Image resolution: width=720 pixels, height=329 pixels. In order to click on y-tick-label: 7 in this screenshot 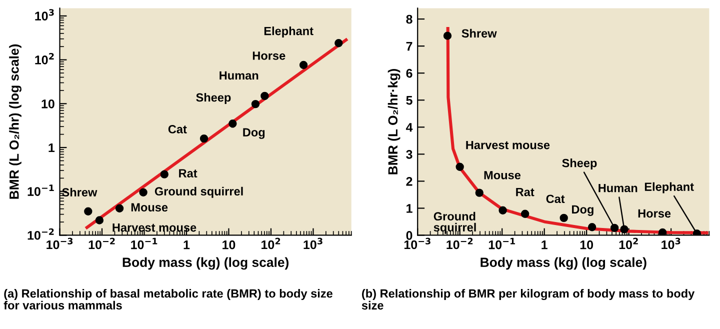, I will do `click(409, 46)`.